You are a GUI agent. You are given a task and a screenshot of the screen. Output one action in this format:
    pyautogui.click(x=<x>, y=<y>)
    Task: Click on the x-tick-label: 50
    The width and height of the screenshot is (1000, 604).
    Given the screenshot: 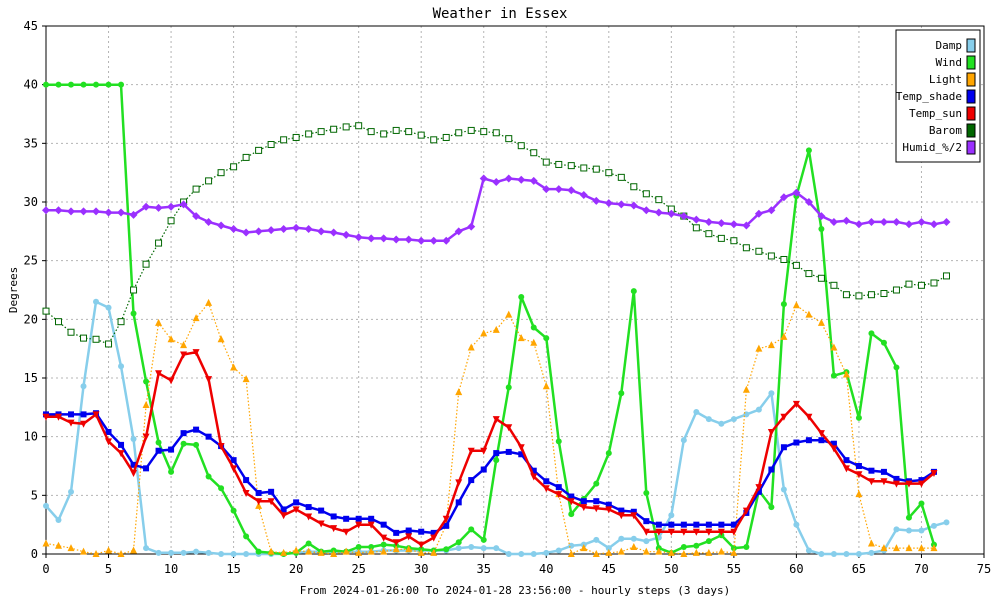 What is the action you would take?
    pyautogui.click(x=671, y=569)
    